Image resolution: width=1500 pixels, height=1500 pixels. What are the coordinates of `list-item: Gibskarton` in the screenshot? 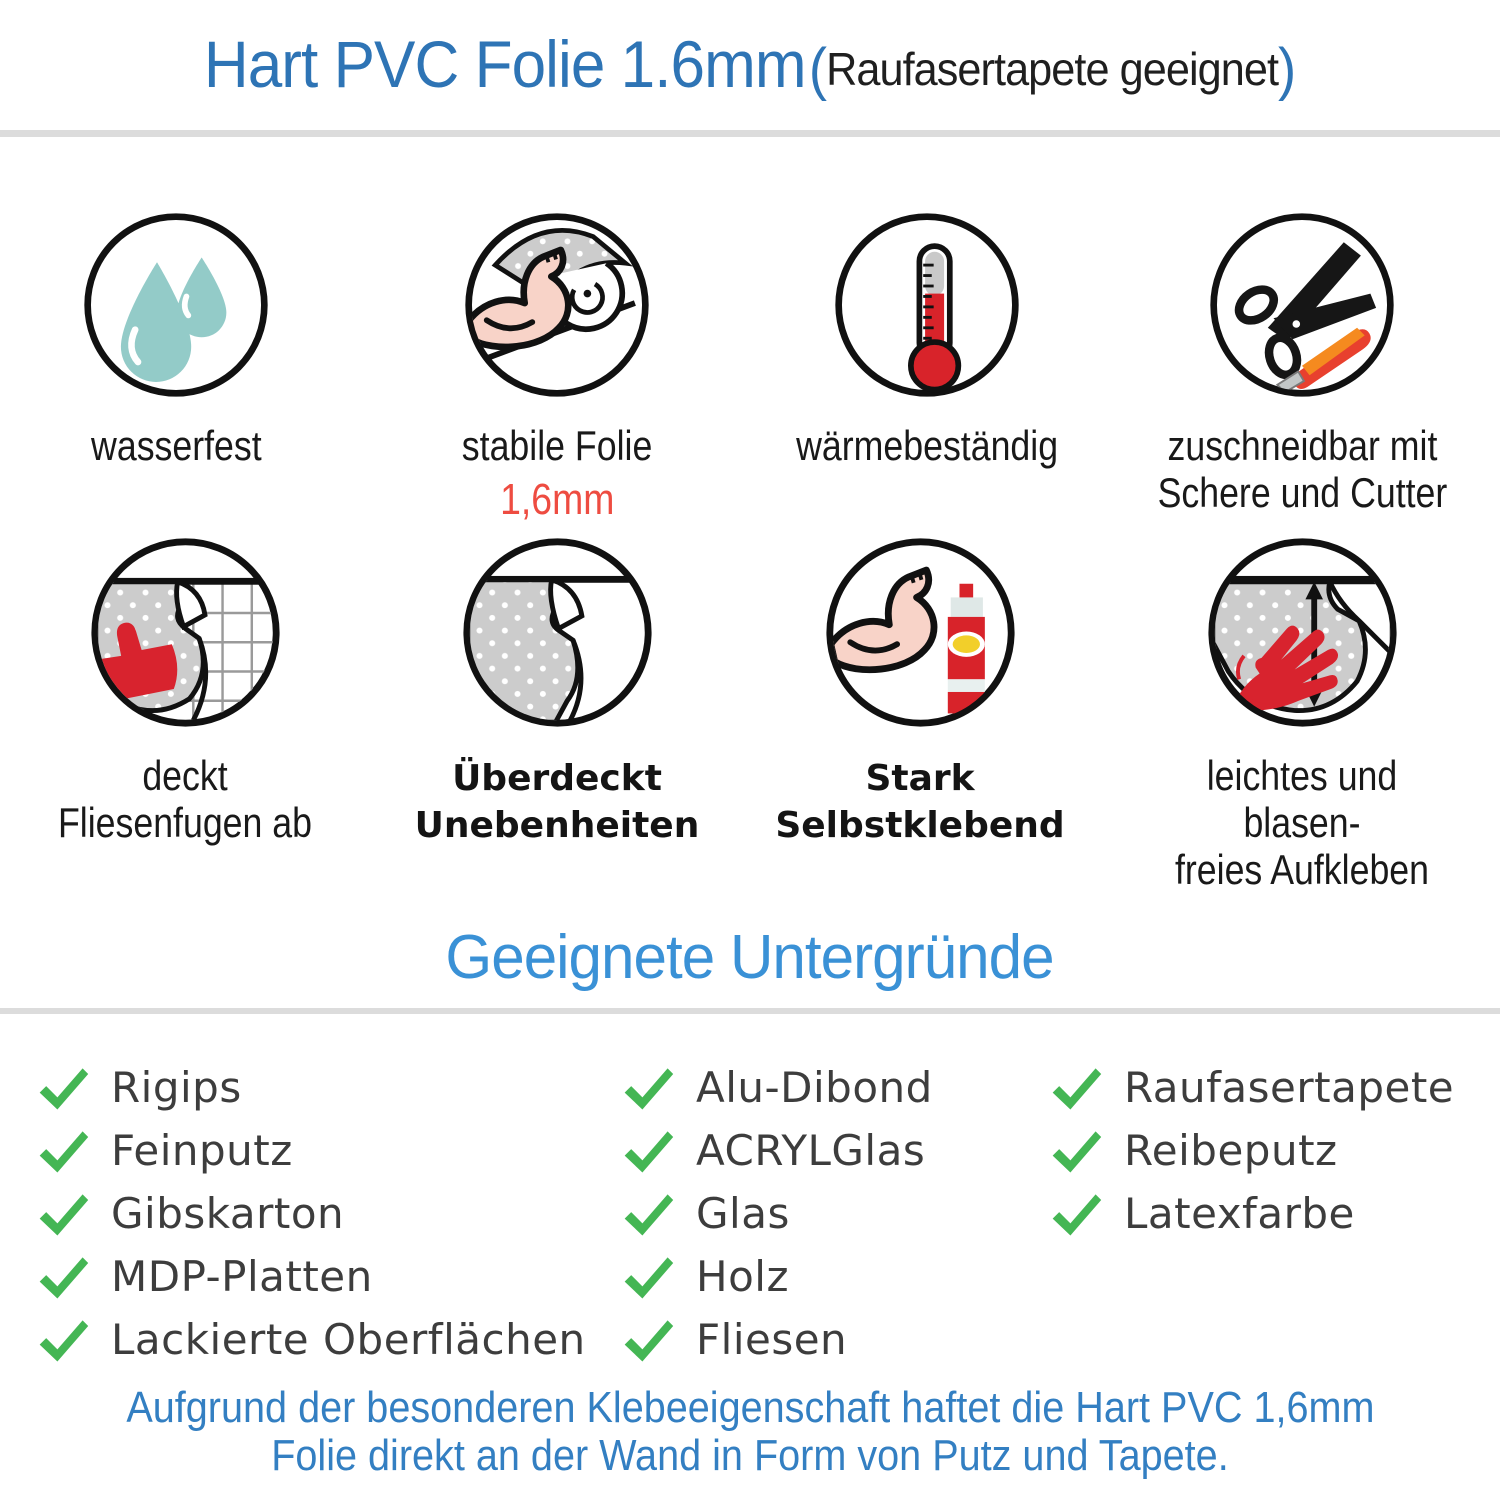 It's located at (310, 1213).